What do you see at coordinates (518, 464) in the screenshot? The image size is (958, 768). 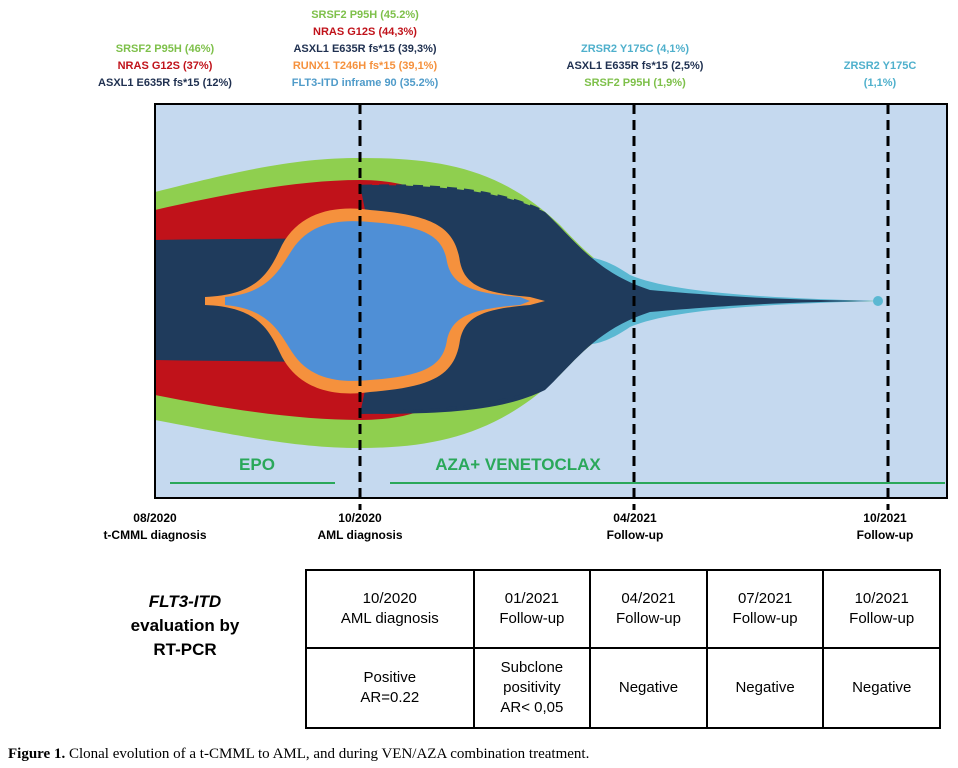 I see `treatment-label-aza-ven: AZA+ VENETOCLAX` at bounding box center [518, 464].